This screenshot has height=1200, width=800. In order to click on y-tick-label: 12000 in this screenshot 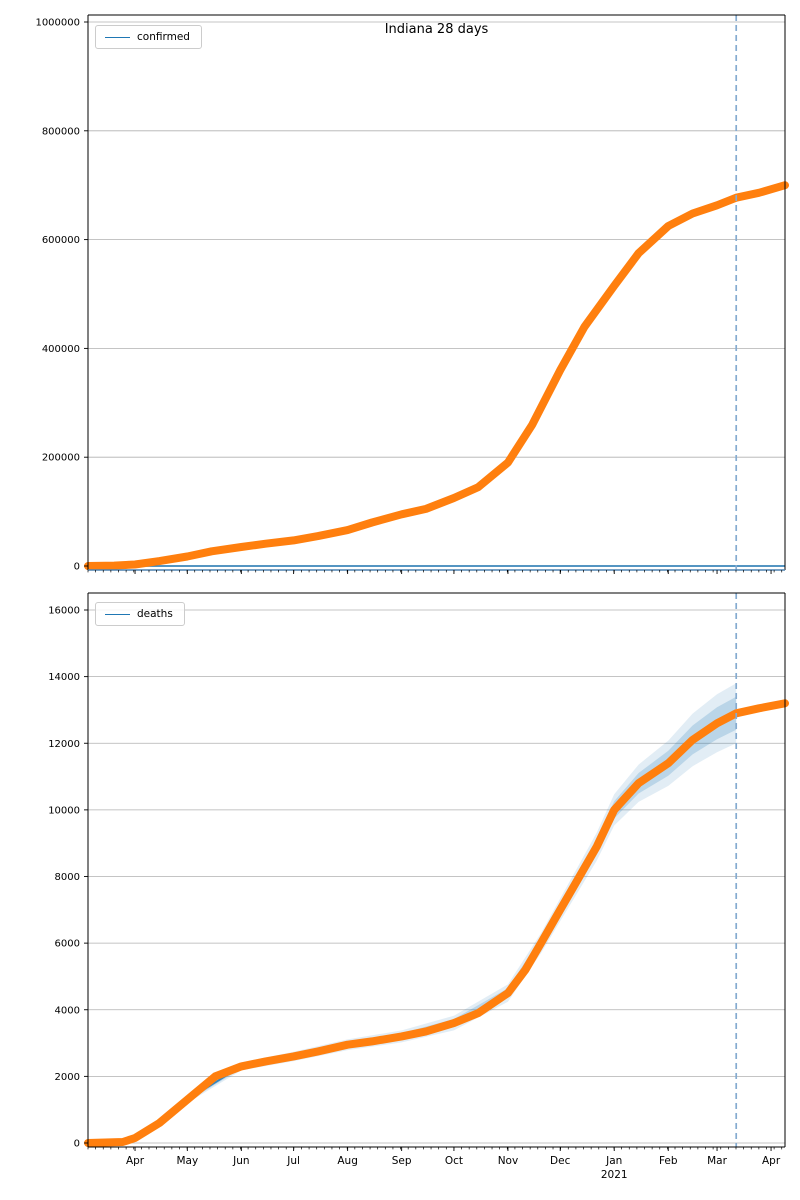, I will do `click(64, 744)`.